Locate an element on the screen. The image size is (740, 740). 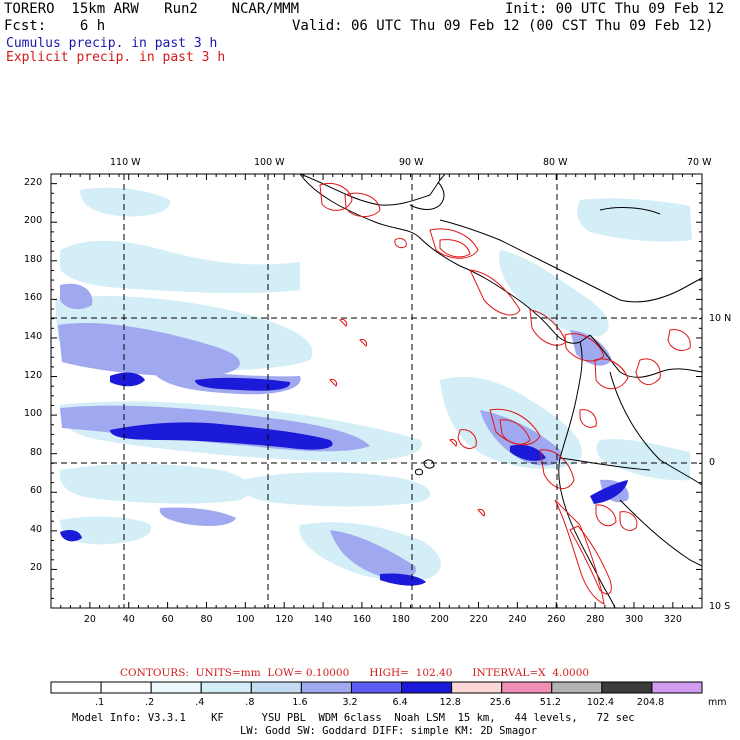
x-tick-label: 280 is located at coordinates (595, 619).